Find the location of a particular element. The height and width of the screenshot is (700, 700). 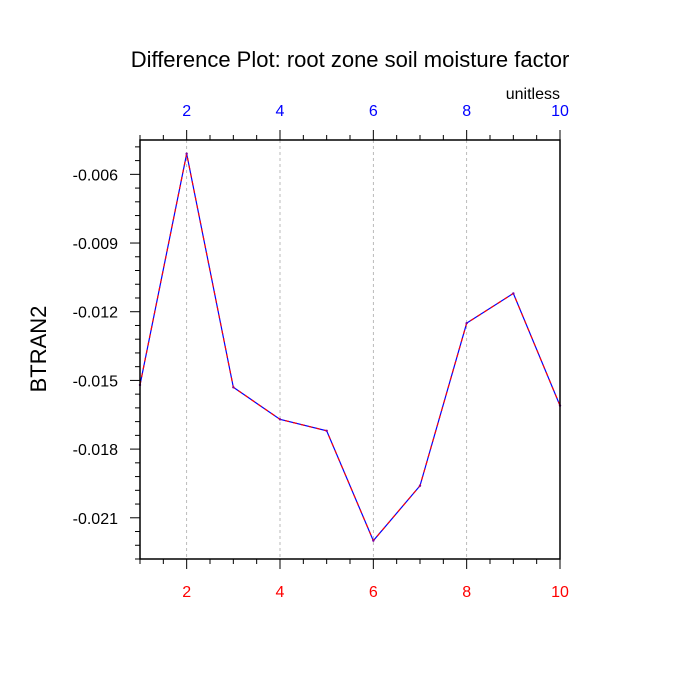

x-tick-label-bottom: 2 is located at coordinates (186, 592).